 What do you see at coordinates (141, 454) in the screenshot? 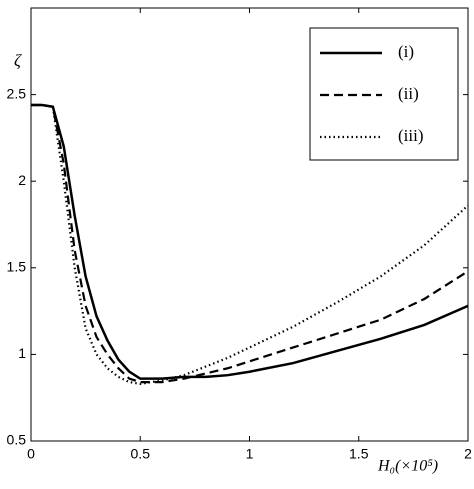
I see `x-tick-label: 0.5` at bounding box center [141, 454].